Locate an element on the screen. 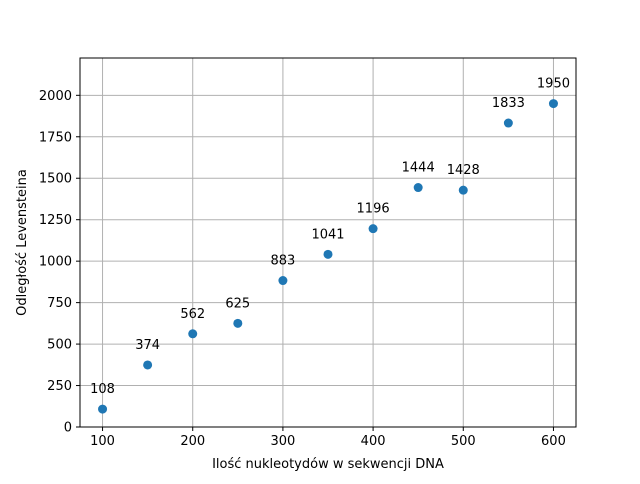  data-label: 562 is located at coordinates (192, 314).